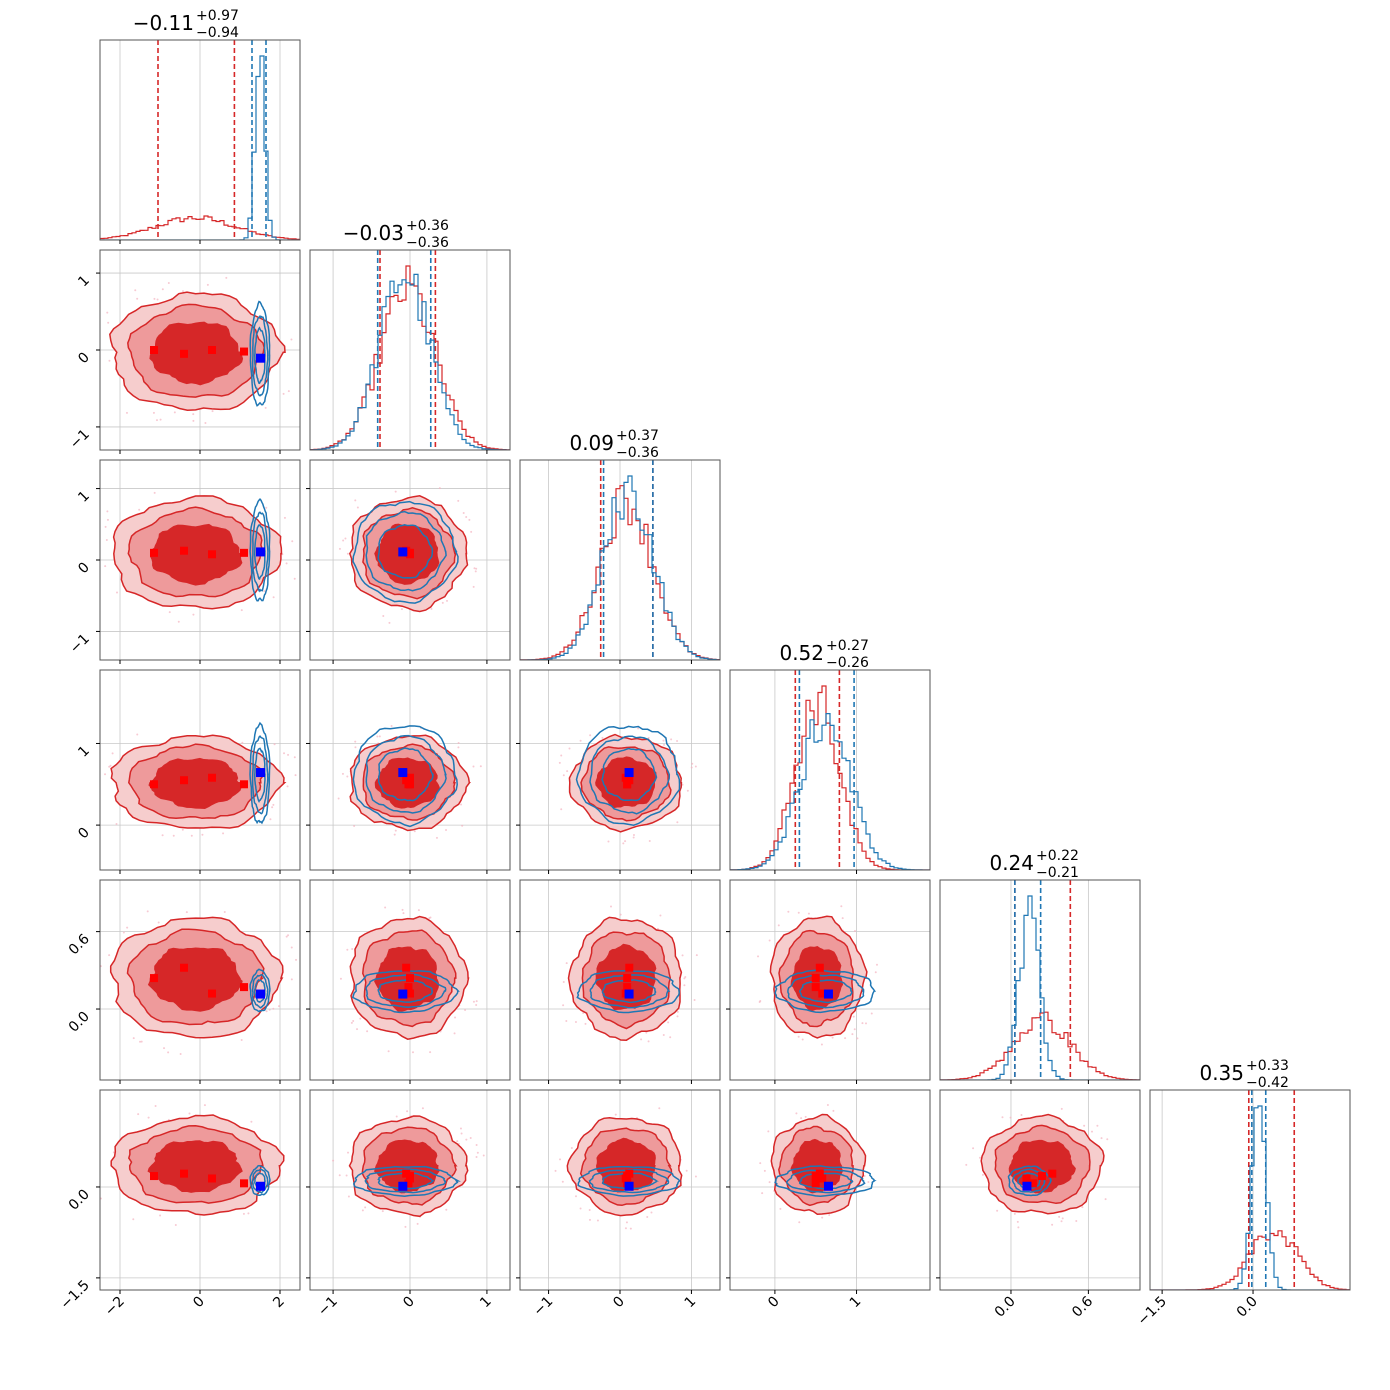 The width and height of the screenshot is (1390, 1390). Describe the element at coordinates (1152, 1311) in the screenshot. I see `x-tick-label: −1.5` at that location.